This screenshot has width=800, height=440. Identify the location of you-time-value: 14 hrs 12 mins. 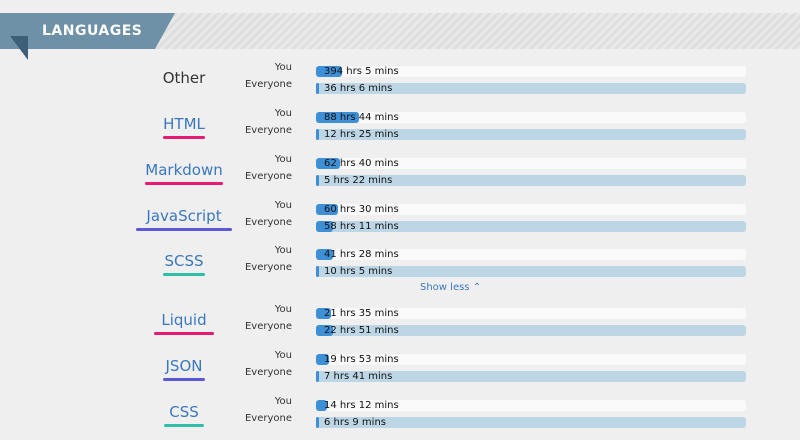
(361, 405).